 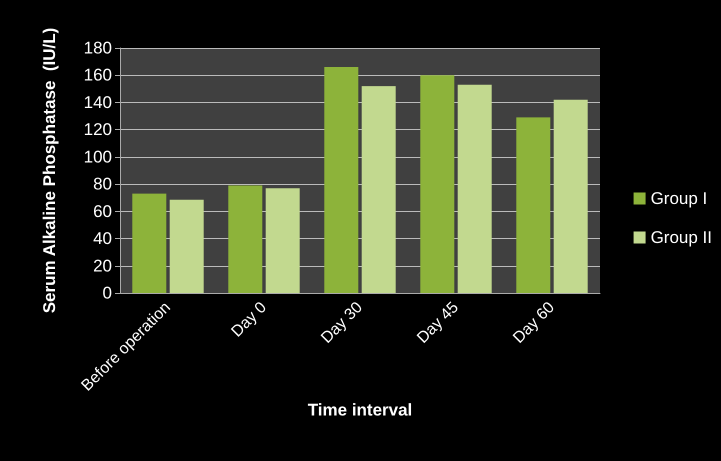 What do you see at coordinates (98, 102) in the screenshot?
I see `y-tick-label: 140` at bounding box center [98, 102].